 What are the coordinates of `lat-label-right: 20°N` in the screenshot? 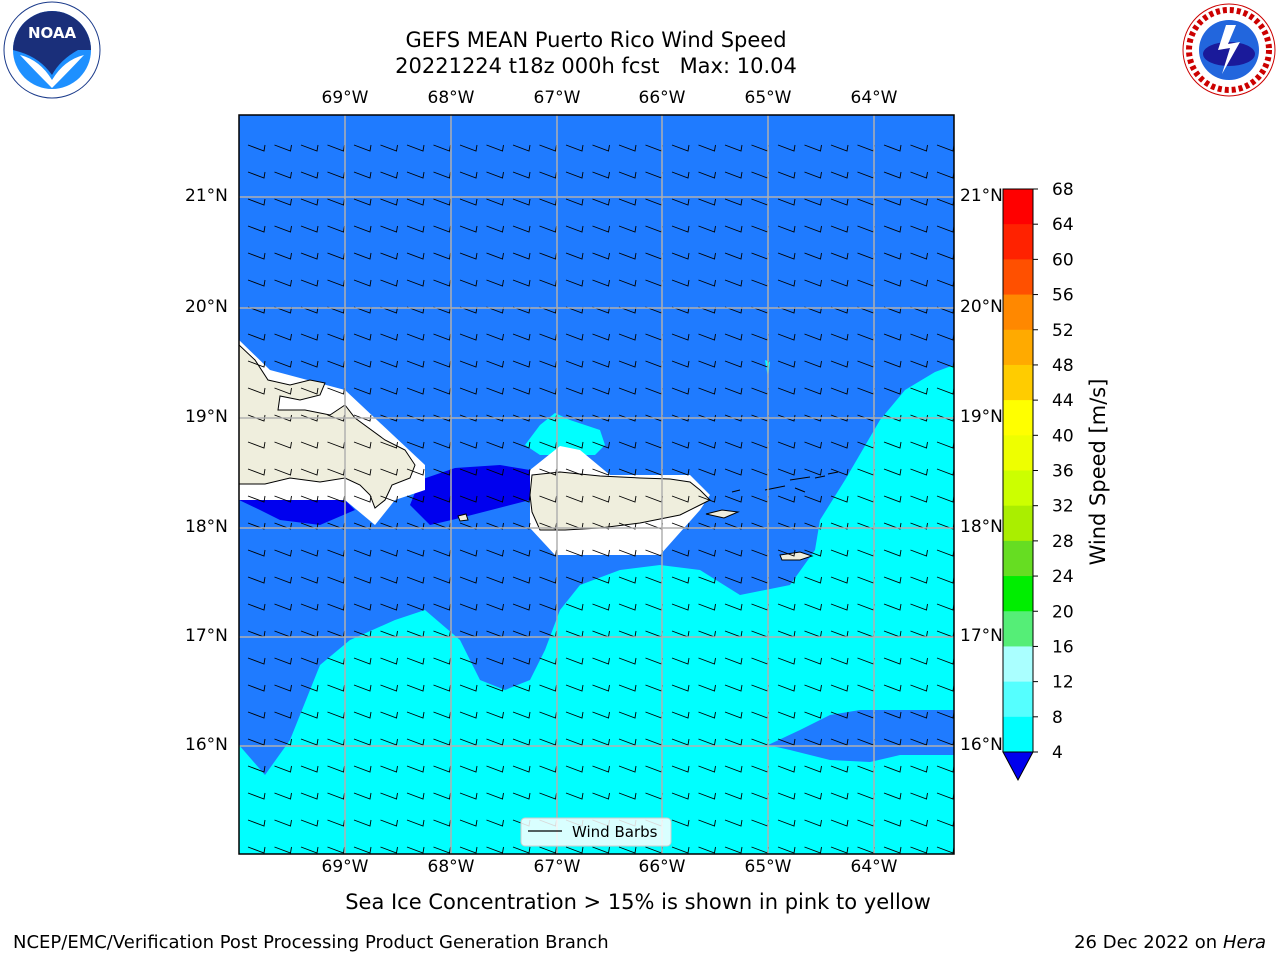 It's located at (981, 307).